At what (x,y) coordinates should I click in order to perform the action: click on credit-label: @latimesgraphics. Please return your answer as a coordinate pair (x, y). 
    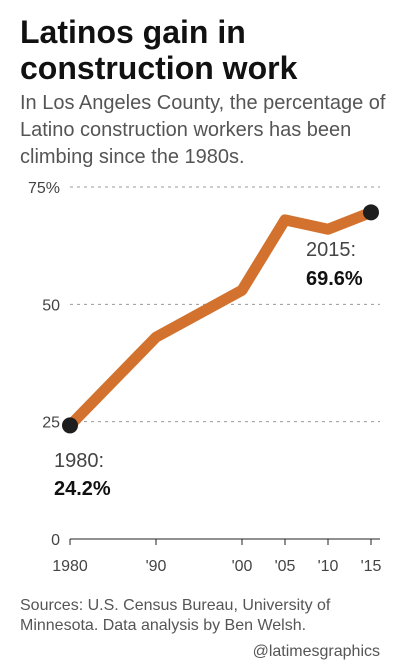
    Looking at the image, I should click on (316, 651).